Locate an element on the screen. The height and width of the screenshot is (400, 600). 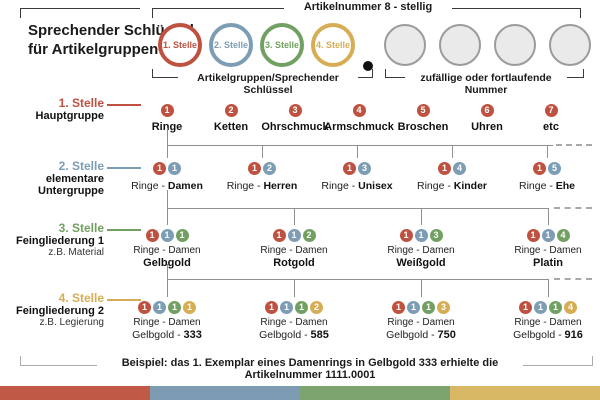
label-bold: 333 is located at coordinates (192, 335).